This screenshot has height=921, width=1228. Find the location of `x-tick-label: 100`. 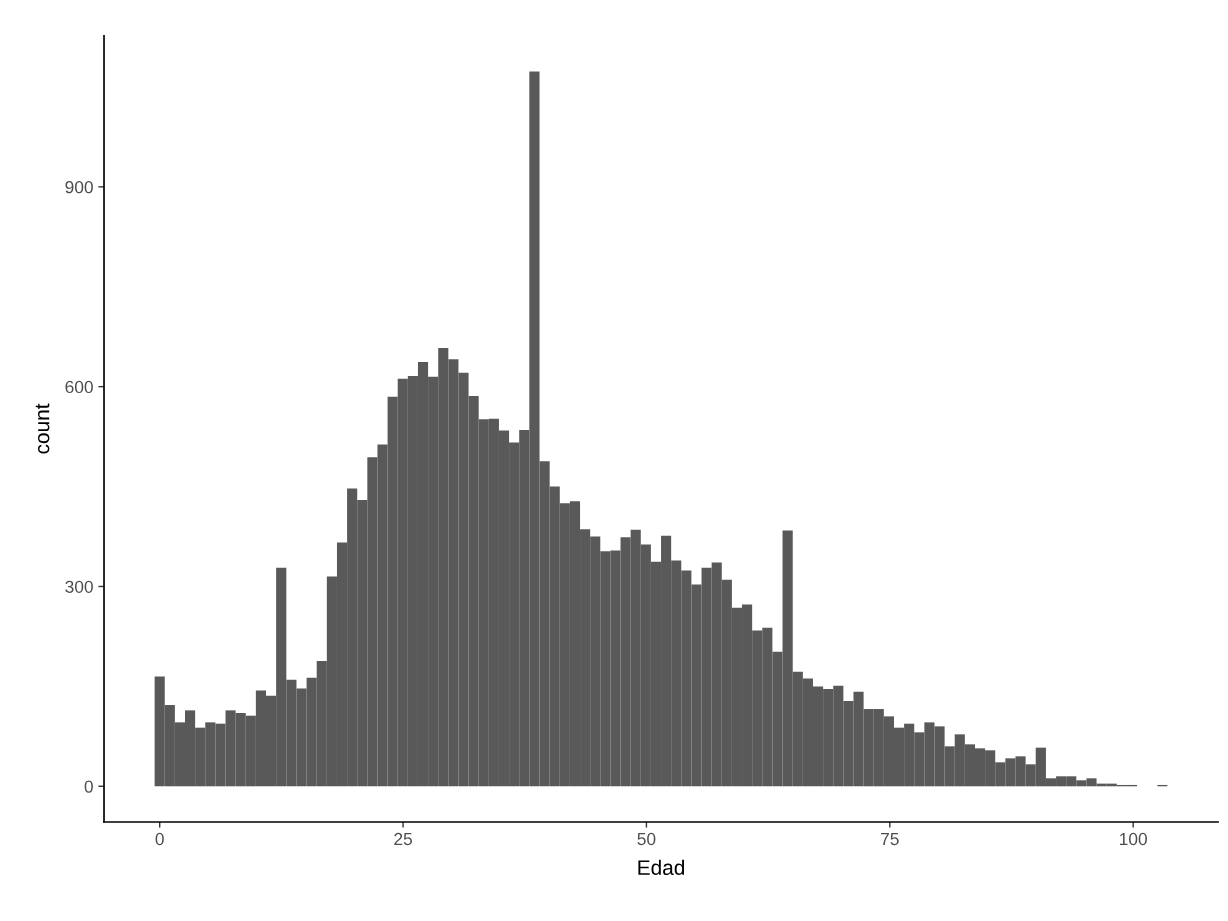

x-tick-label: 100 is located at coordinates (1133, 839).